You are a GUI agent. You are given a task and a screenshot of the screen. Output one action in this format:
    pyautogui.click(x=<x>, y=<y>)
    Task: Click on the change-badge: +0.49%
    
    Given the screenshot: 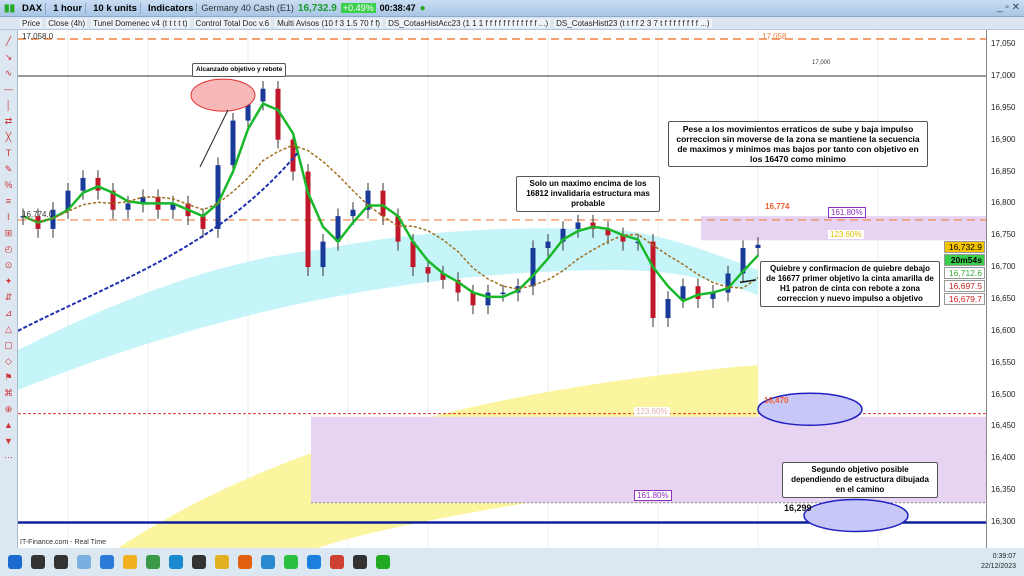 What is the action you would take?
    pyautogui.click(x=358, y=8)
    